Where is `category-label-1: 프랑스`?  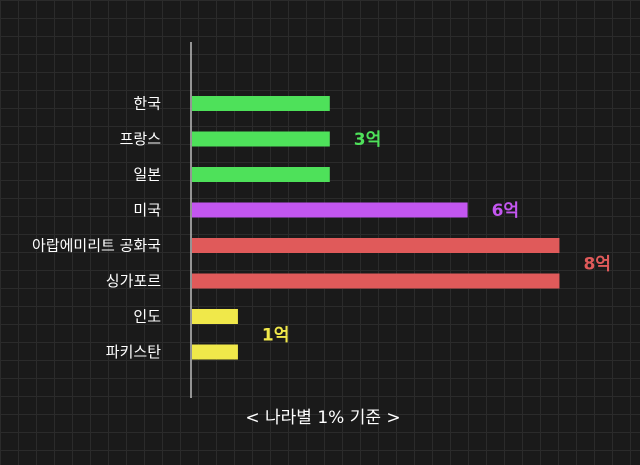
category-label-1: 프랑스 is located at coordinates (141, 139).